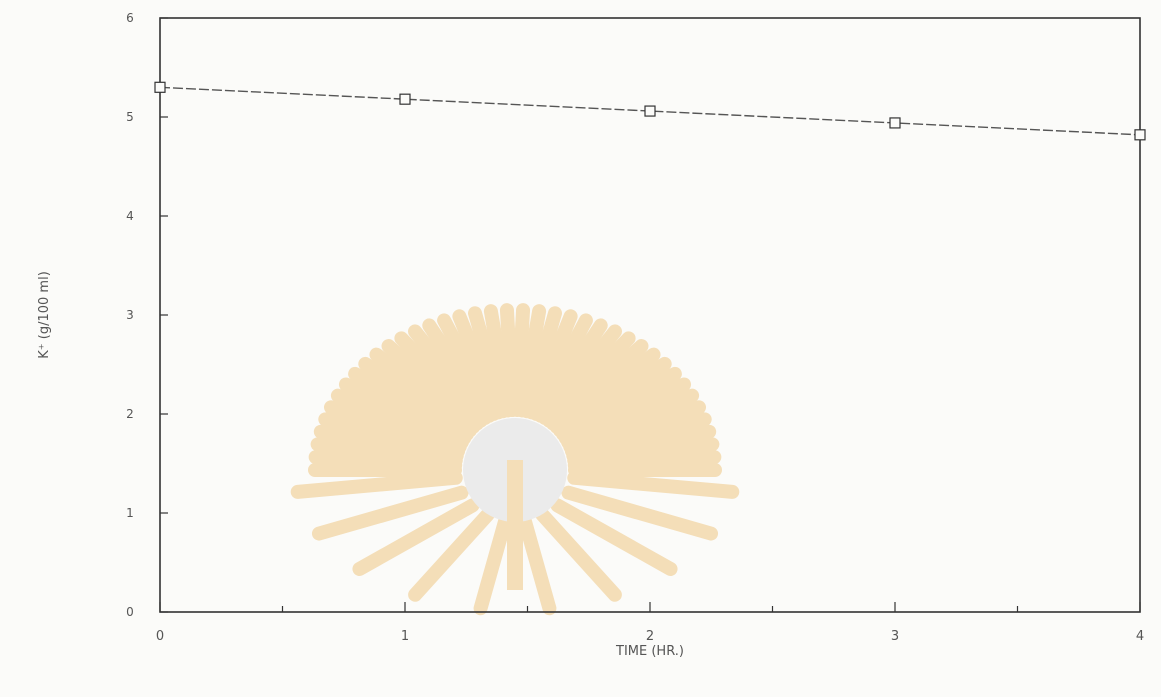 The height and width of the screenshot is (697, 1161). What do you see at coordinates (405, 636) in the screenshot?
I see `x-tick-label: 1` at bounding box center [405, 636].